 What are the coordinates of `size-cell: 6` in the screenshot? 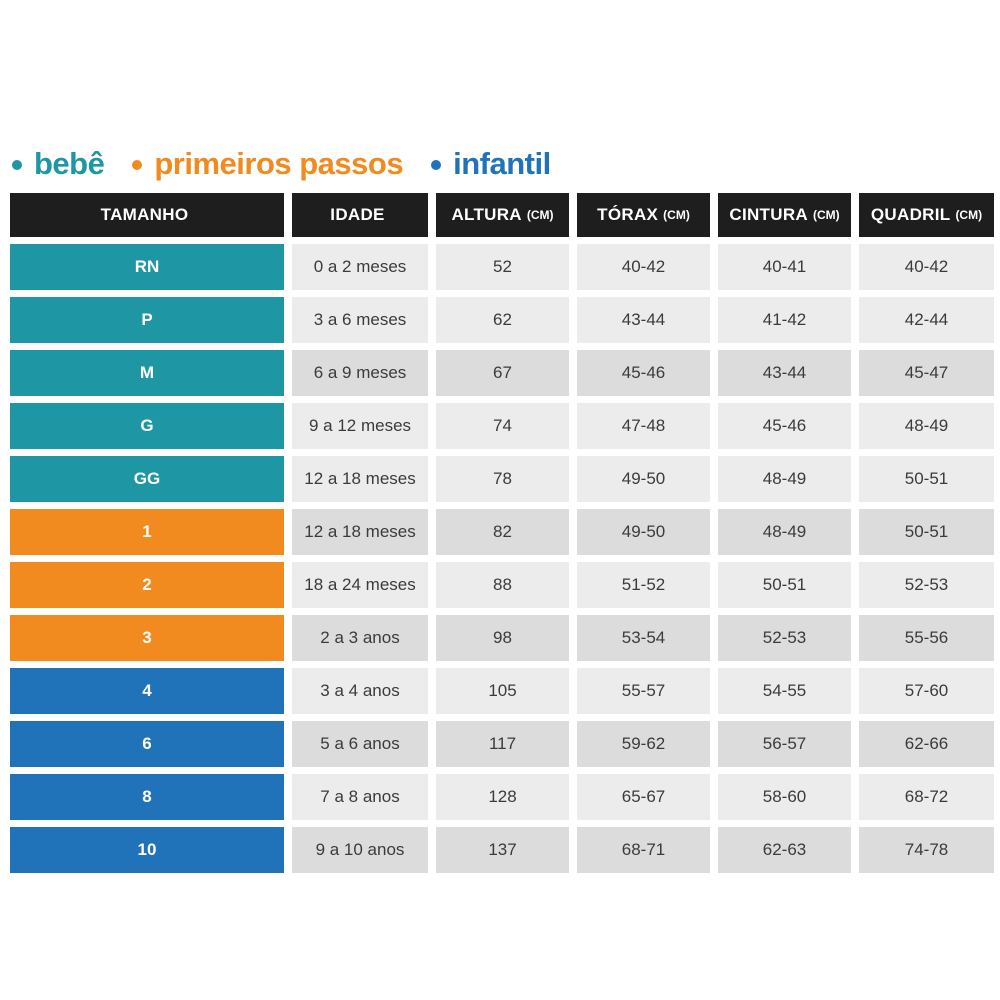 It's located at (147, 744).